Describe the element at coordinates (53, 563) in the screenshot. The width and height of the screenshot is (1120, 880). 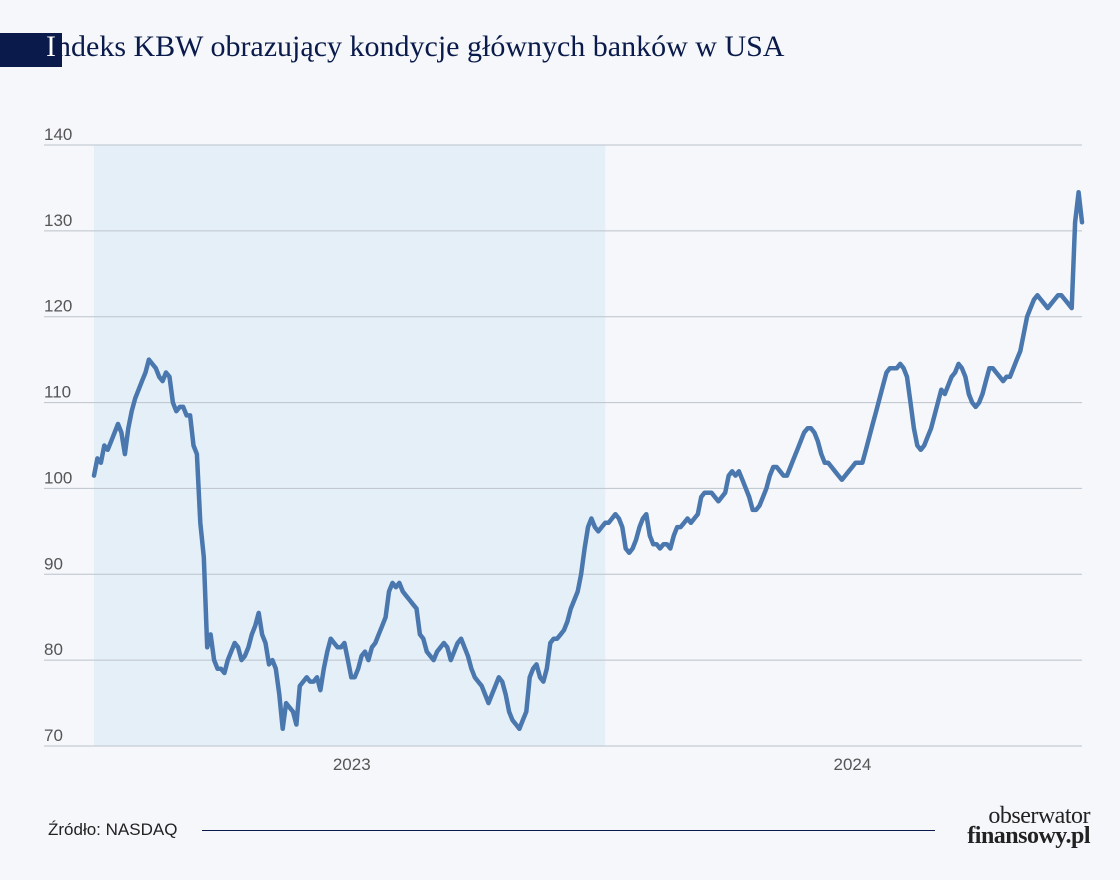
I see `y-tick-label: 90` at that location.